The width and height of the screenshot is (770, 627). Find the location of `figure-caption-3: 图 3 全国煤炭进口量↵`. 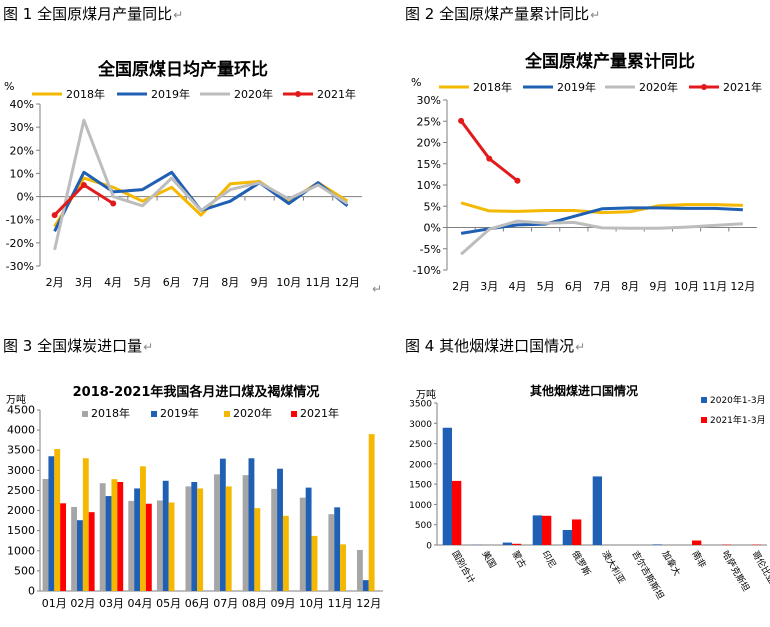

figure-caption-3: 图 3 全国煤炭进口量↵ is located at coordinates (78, 346).